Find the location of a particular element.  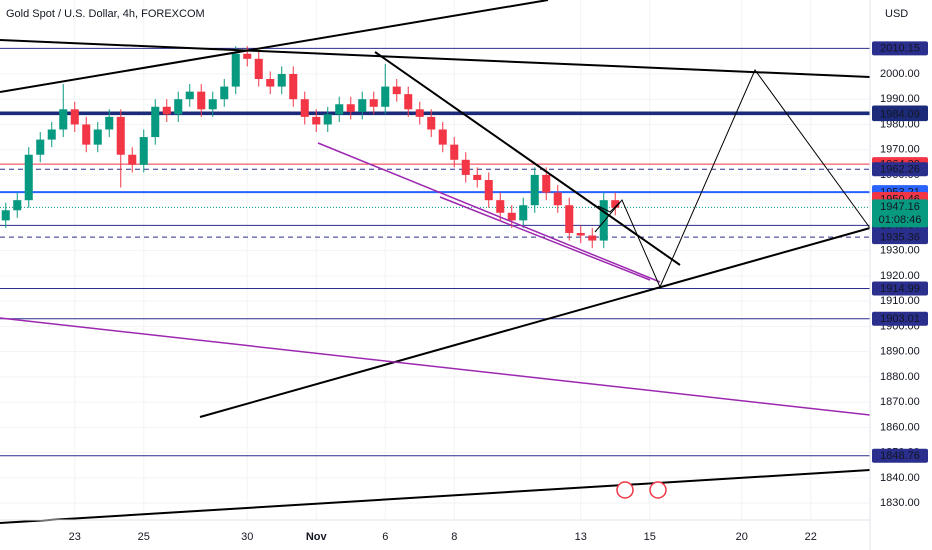

x-tick-label: 13 is located at coordinates (581, 537).